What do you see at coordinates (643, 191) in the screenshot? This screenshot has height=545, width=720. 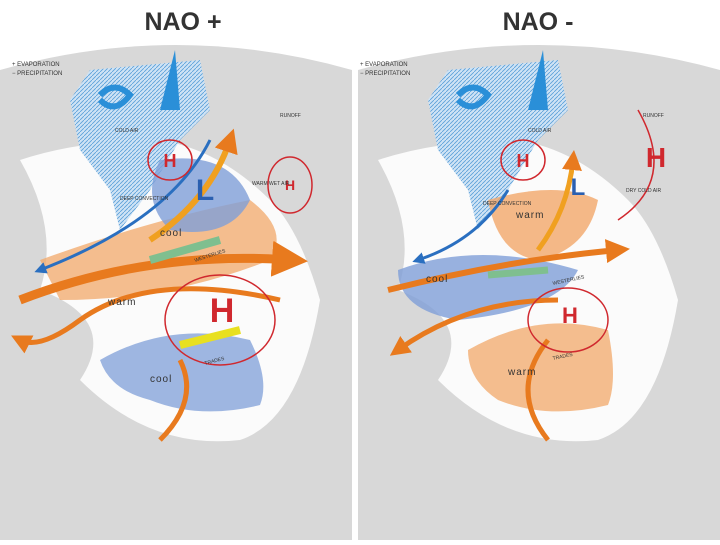 I see `map-note: DRY COLD AIR` at bounding box center [643, 191].